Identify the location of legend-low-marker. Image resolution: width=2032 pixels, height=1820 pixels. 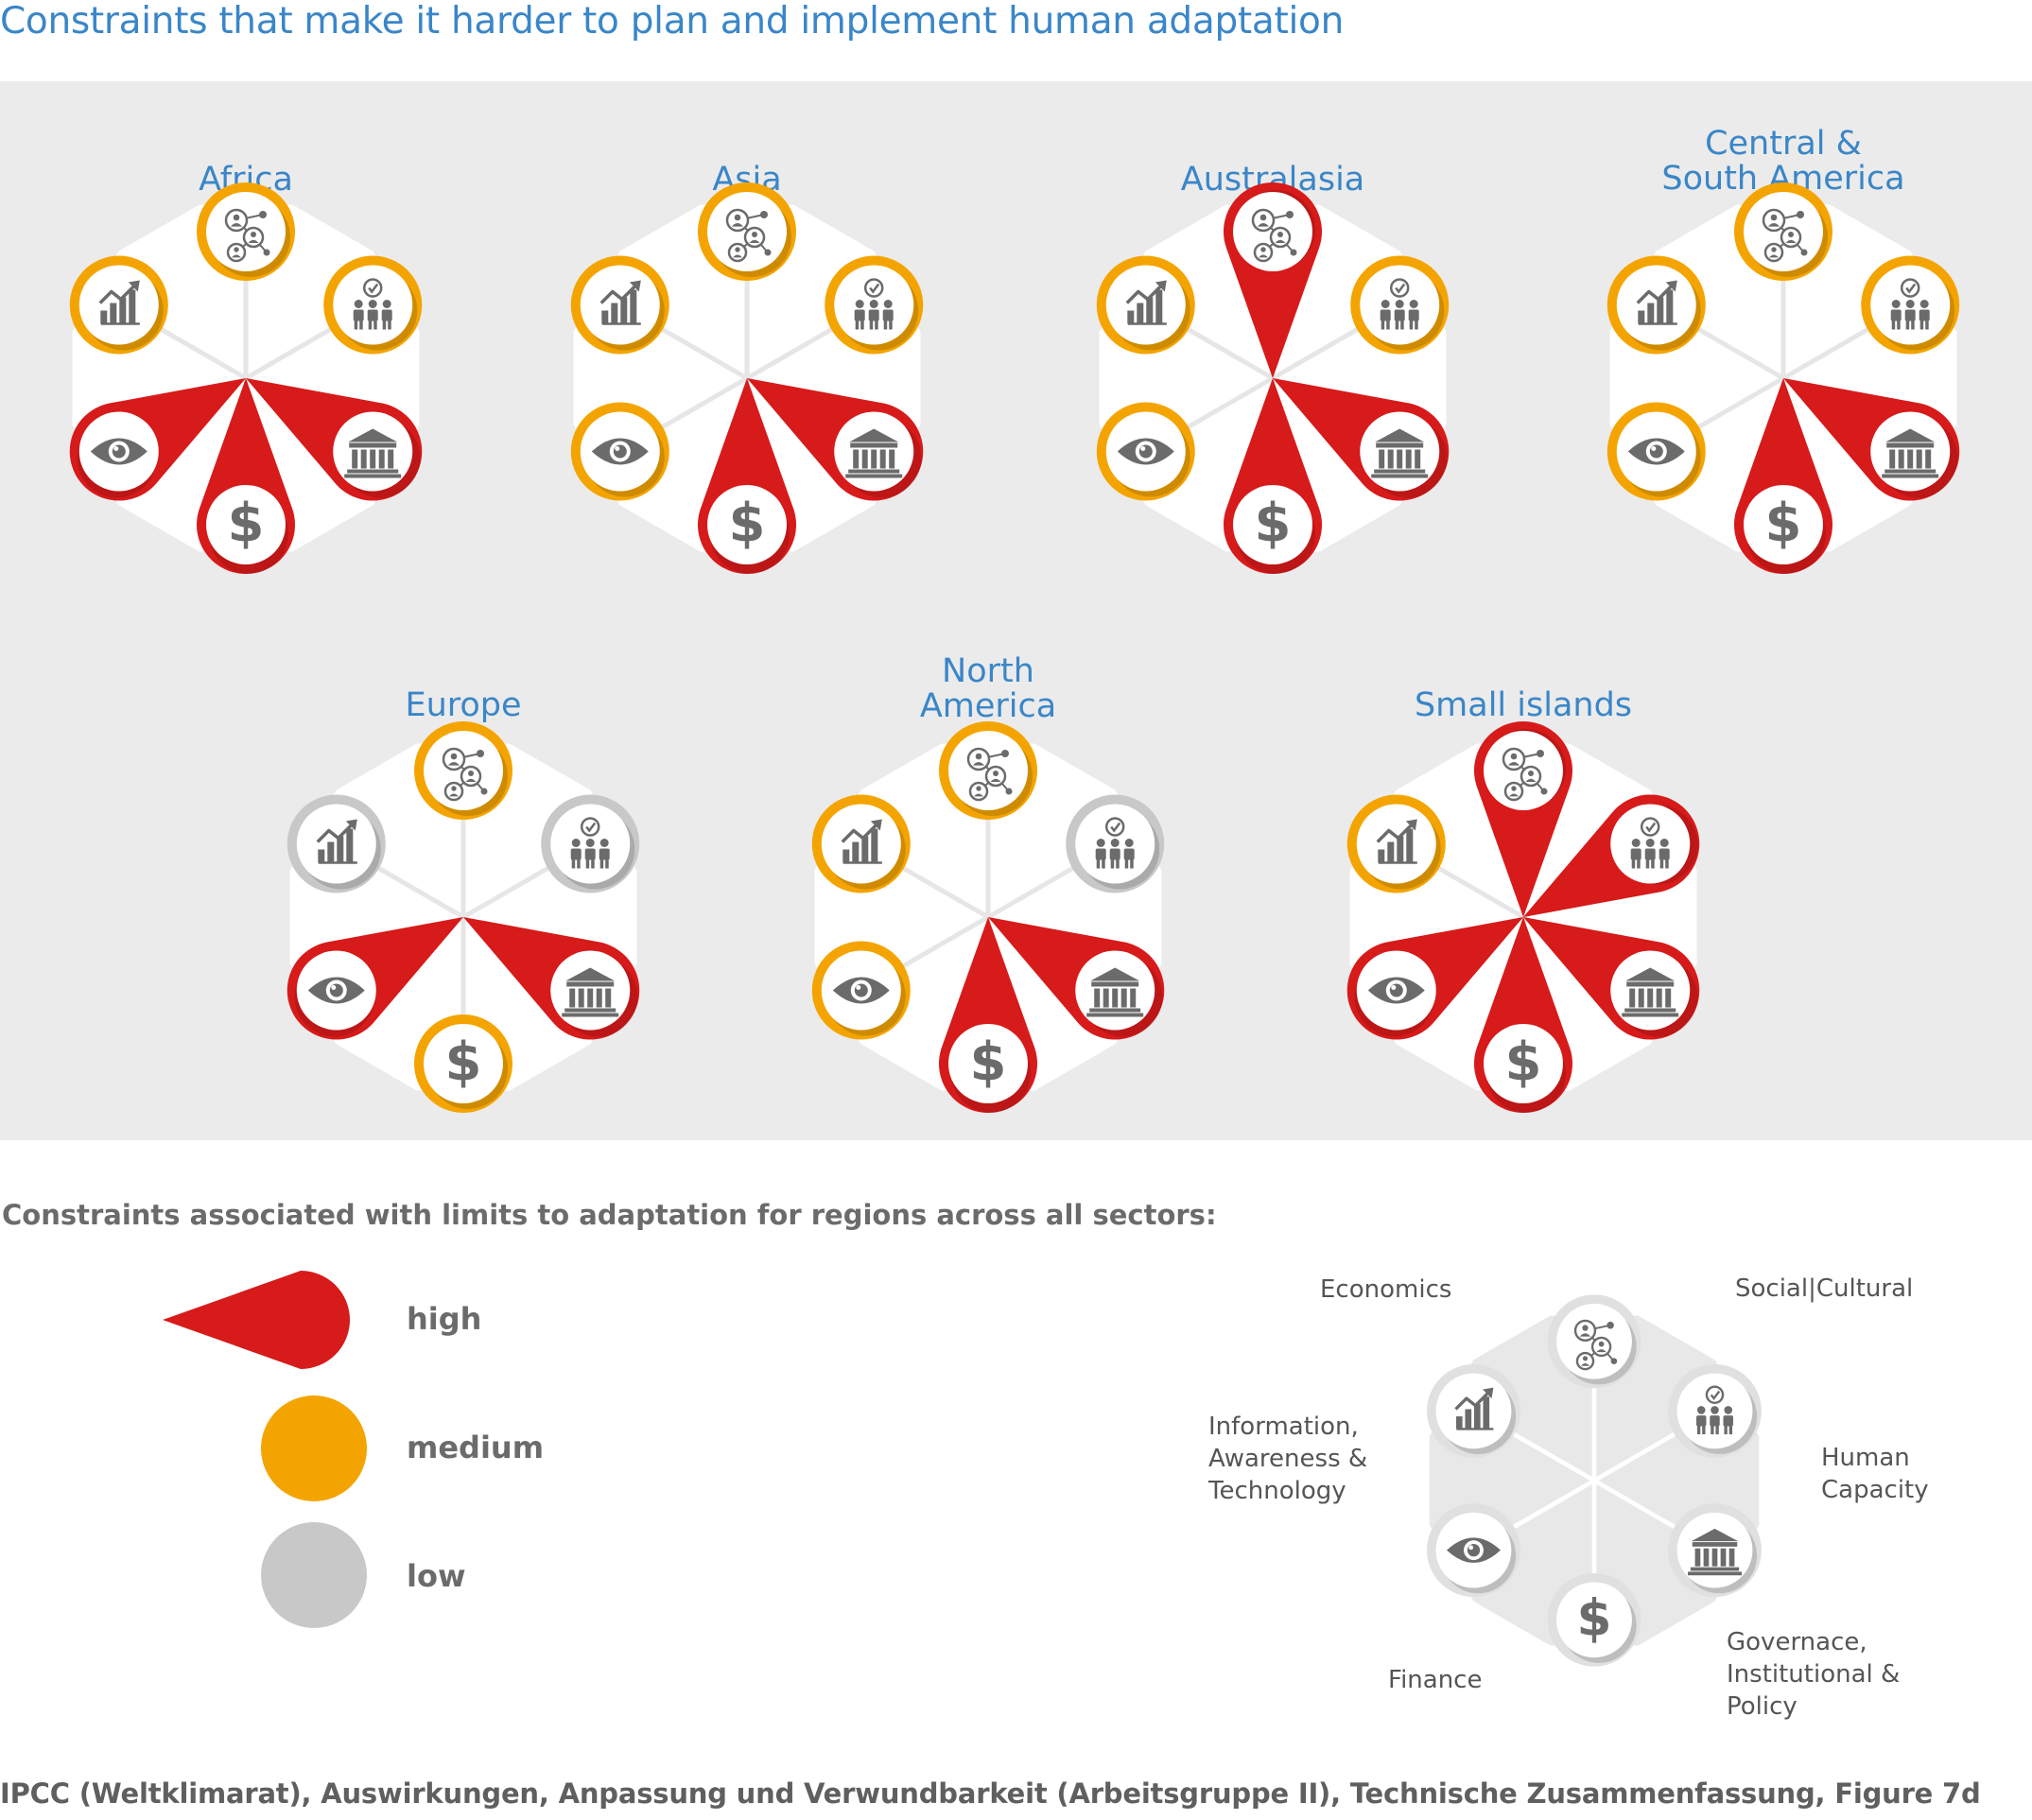
(314, 1575).